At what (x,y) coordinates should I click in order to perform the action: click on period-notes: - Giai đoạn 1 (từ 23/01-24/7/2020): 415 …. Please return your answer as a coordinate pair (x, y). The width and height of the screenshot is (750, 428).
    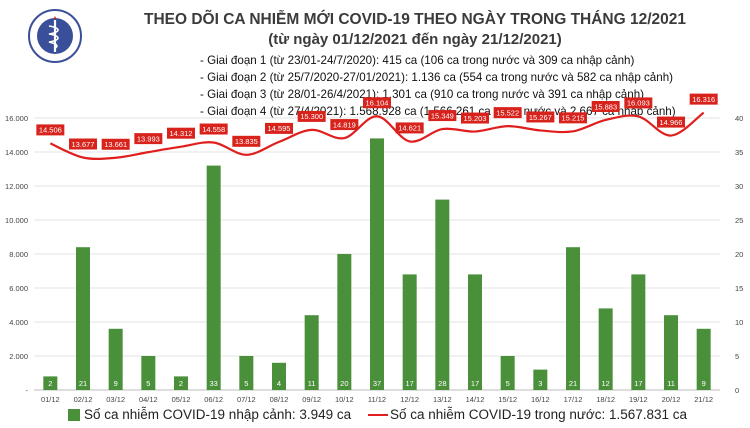
    Looking at the image, I should click on (460, 86).